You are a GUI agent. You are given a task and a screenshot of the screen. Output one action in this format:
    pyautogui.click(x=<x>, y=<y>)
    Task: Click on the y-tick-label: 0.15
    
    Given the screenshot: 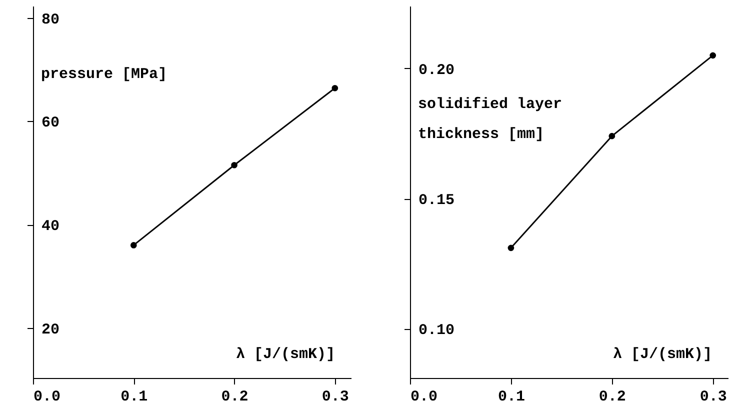 What is the action you would take?
    pyautogui.click(x=436, y=201)
    